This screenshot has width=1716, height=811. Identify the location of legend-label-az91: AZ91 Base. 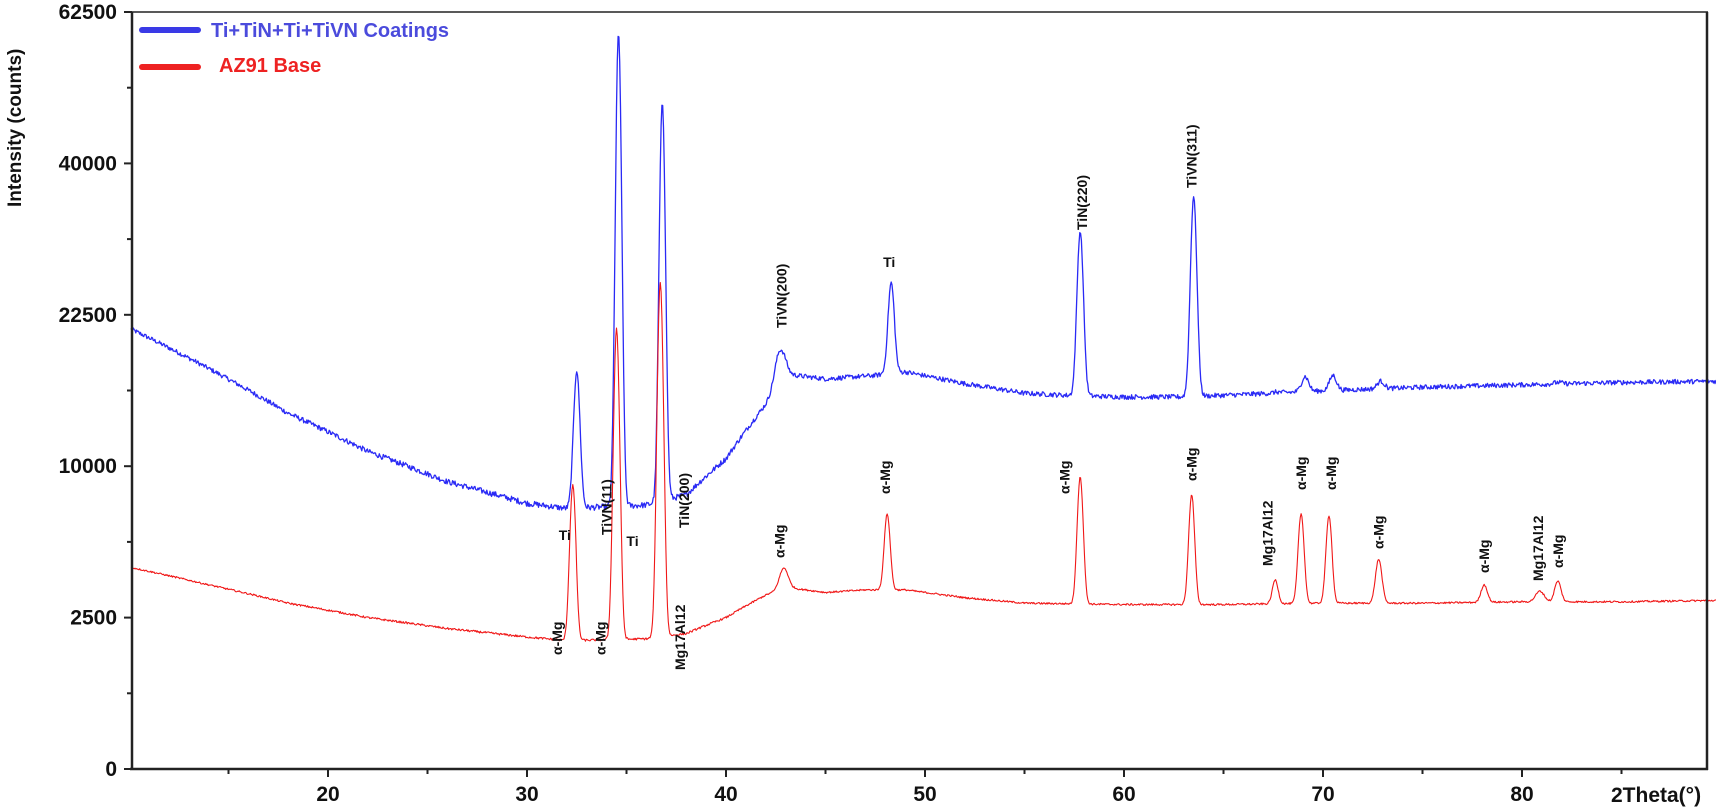
(270, 66).